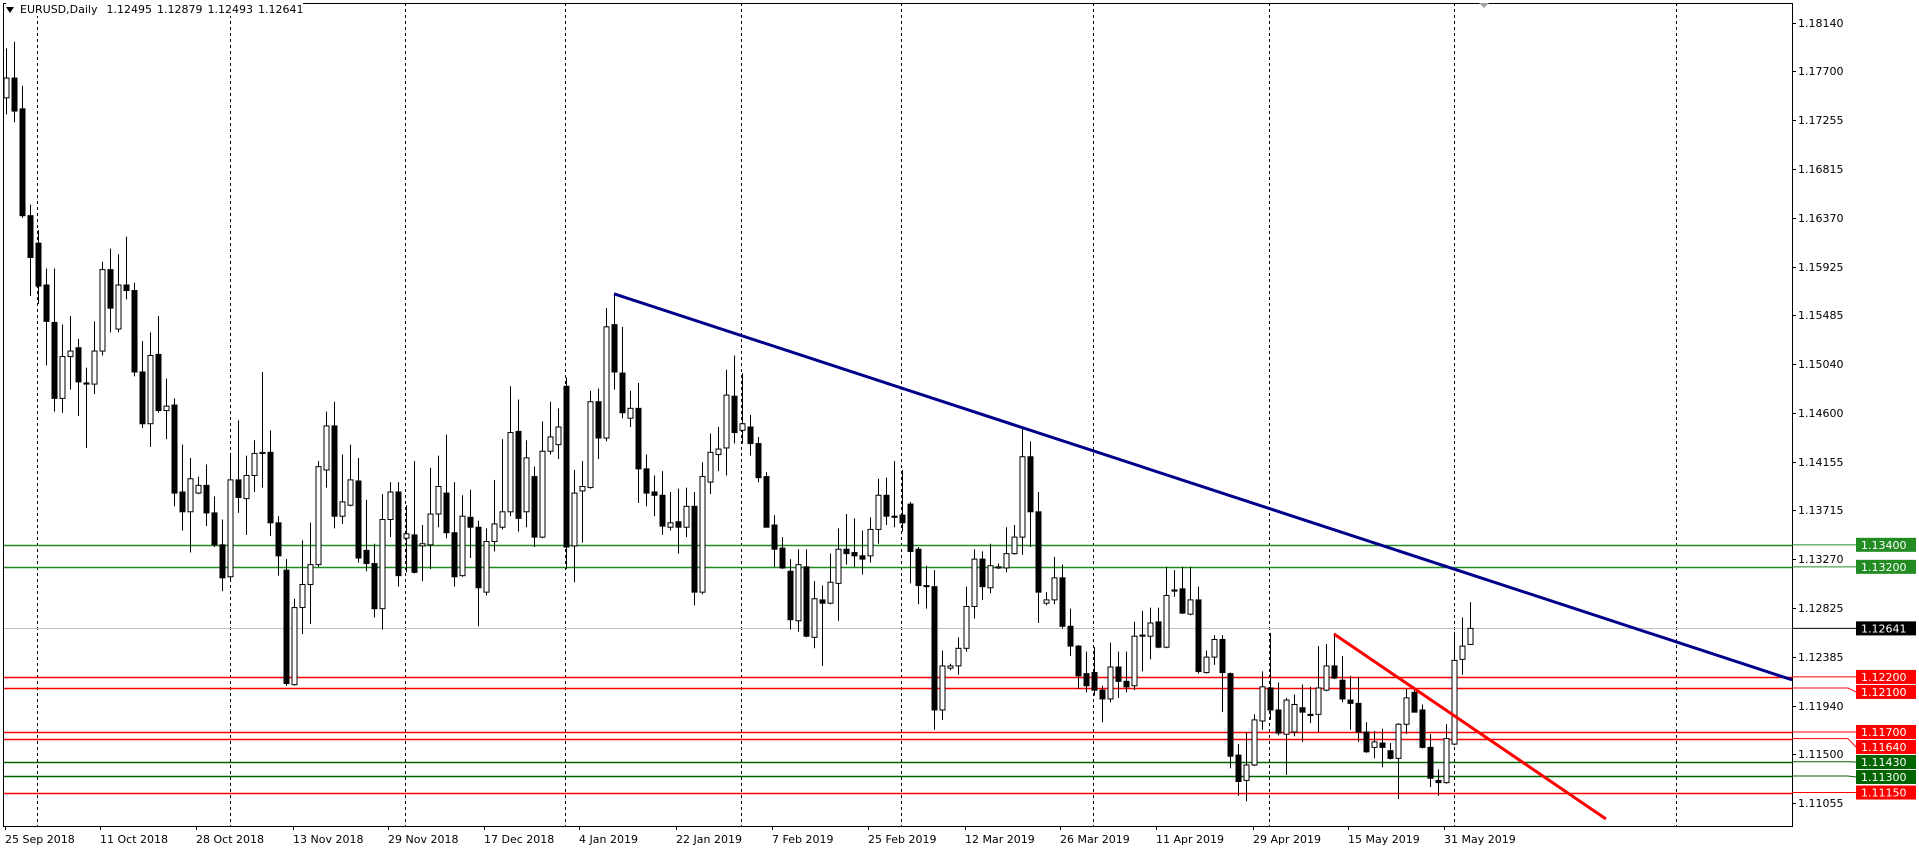  What do you see at coordinates (1484, 5) in the screenshot?
I see `chart-shift-marker-icon` at bounding box center [1484, 5].